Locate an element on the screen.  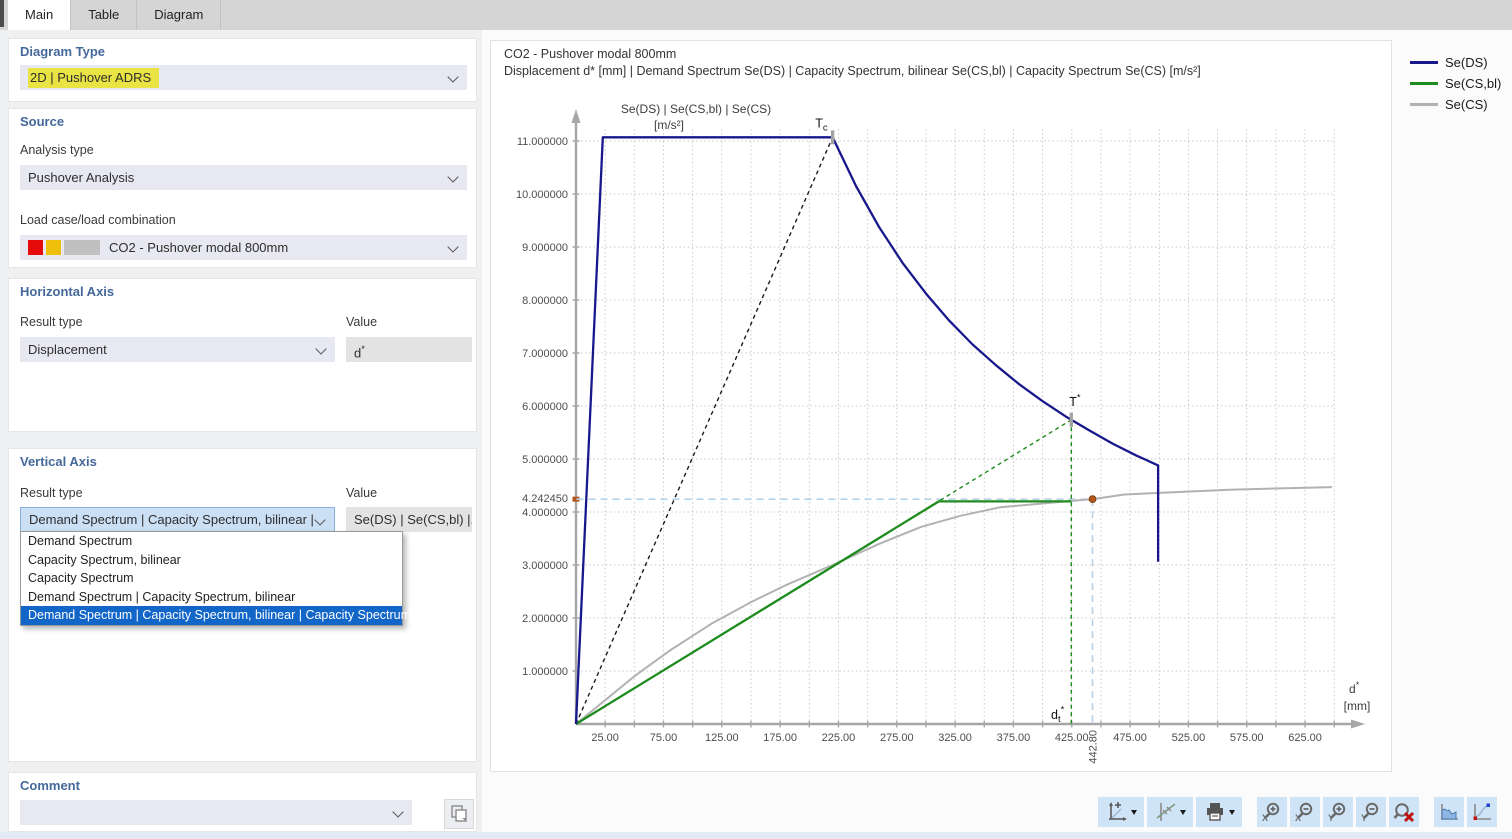
svg-text: 6.000000 is located at coordinates (545, 407).